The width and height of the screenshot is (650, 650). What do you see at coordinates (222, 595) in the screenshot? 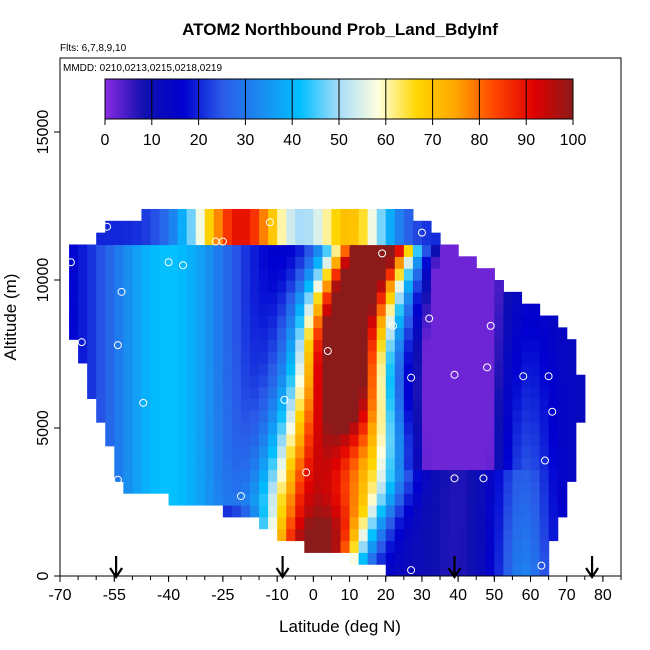
I see `x-tick-label: -25` at bounding box center [222, 595].